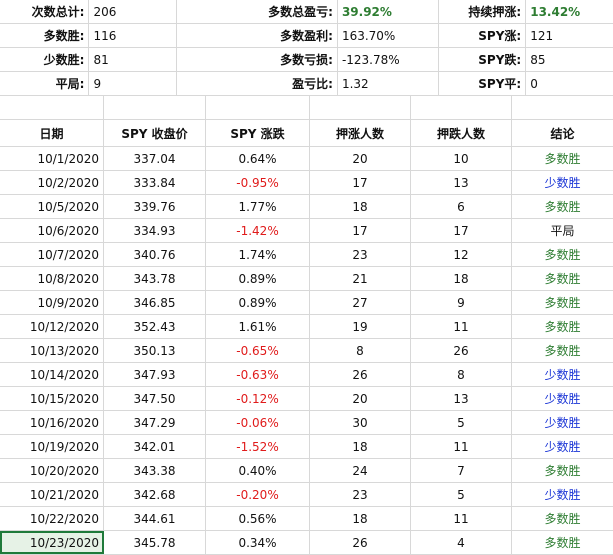  Describe the element at coordinates (483, 11) in the screenshot. I see `summary-label: 持续押涨:` at that location.